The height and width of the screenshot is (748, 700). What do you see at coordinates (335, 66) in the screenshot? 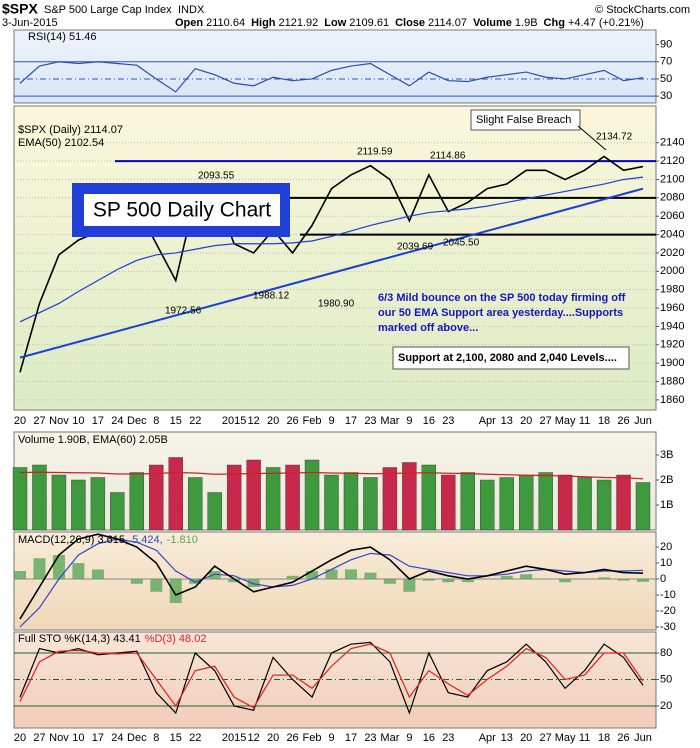
I see `panel-bg` at bounding box center [335, 66].